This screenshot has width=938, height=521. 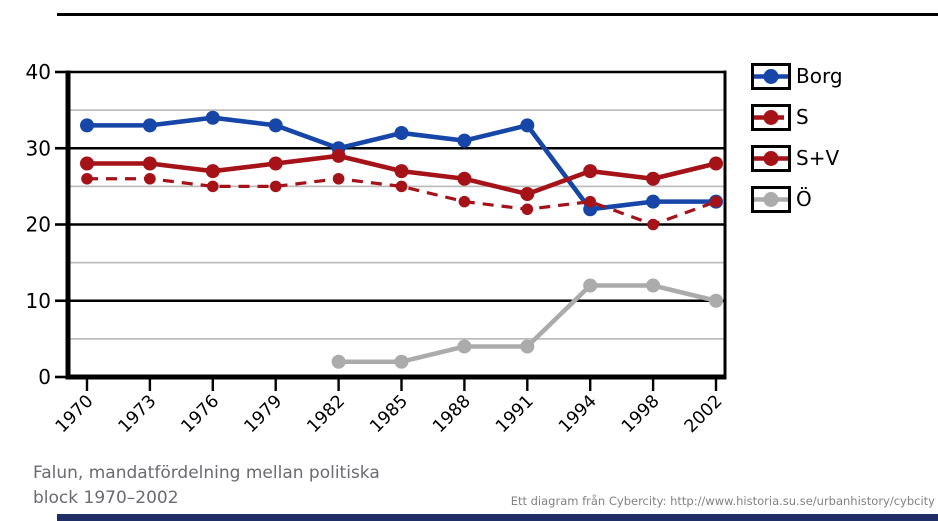 What do you see at coordinates (818, 158) in the screenshot?
I see `legend-label: S+V` at bounding box center [818, 158].